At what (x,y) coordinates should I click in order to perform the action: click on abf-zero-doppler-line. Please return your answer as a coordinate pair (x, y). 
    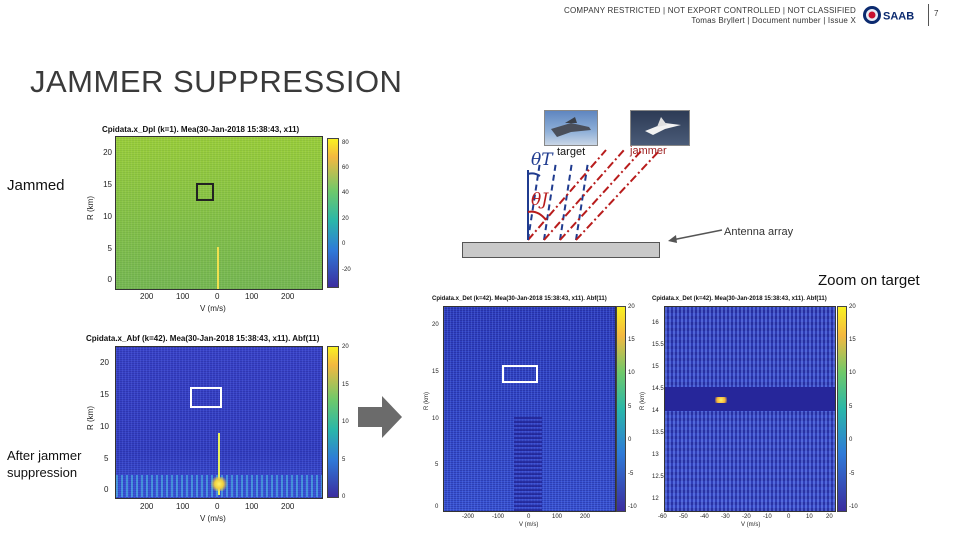
    Looking at the image, I should click on (219, 464).